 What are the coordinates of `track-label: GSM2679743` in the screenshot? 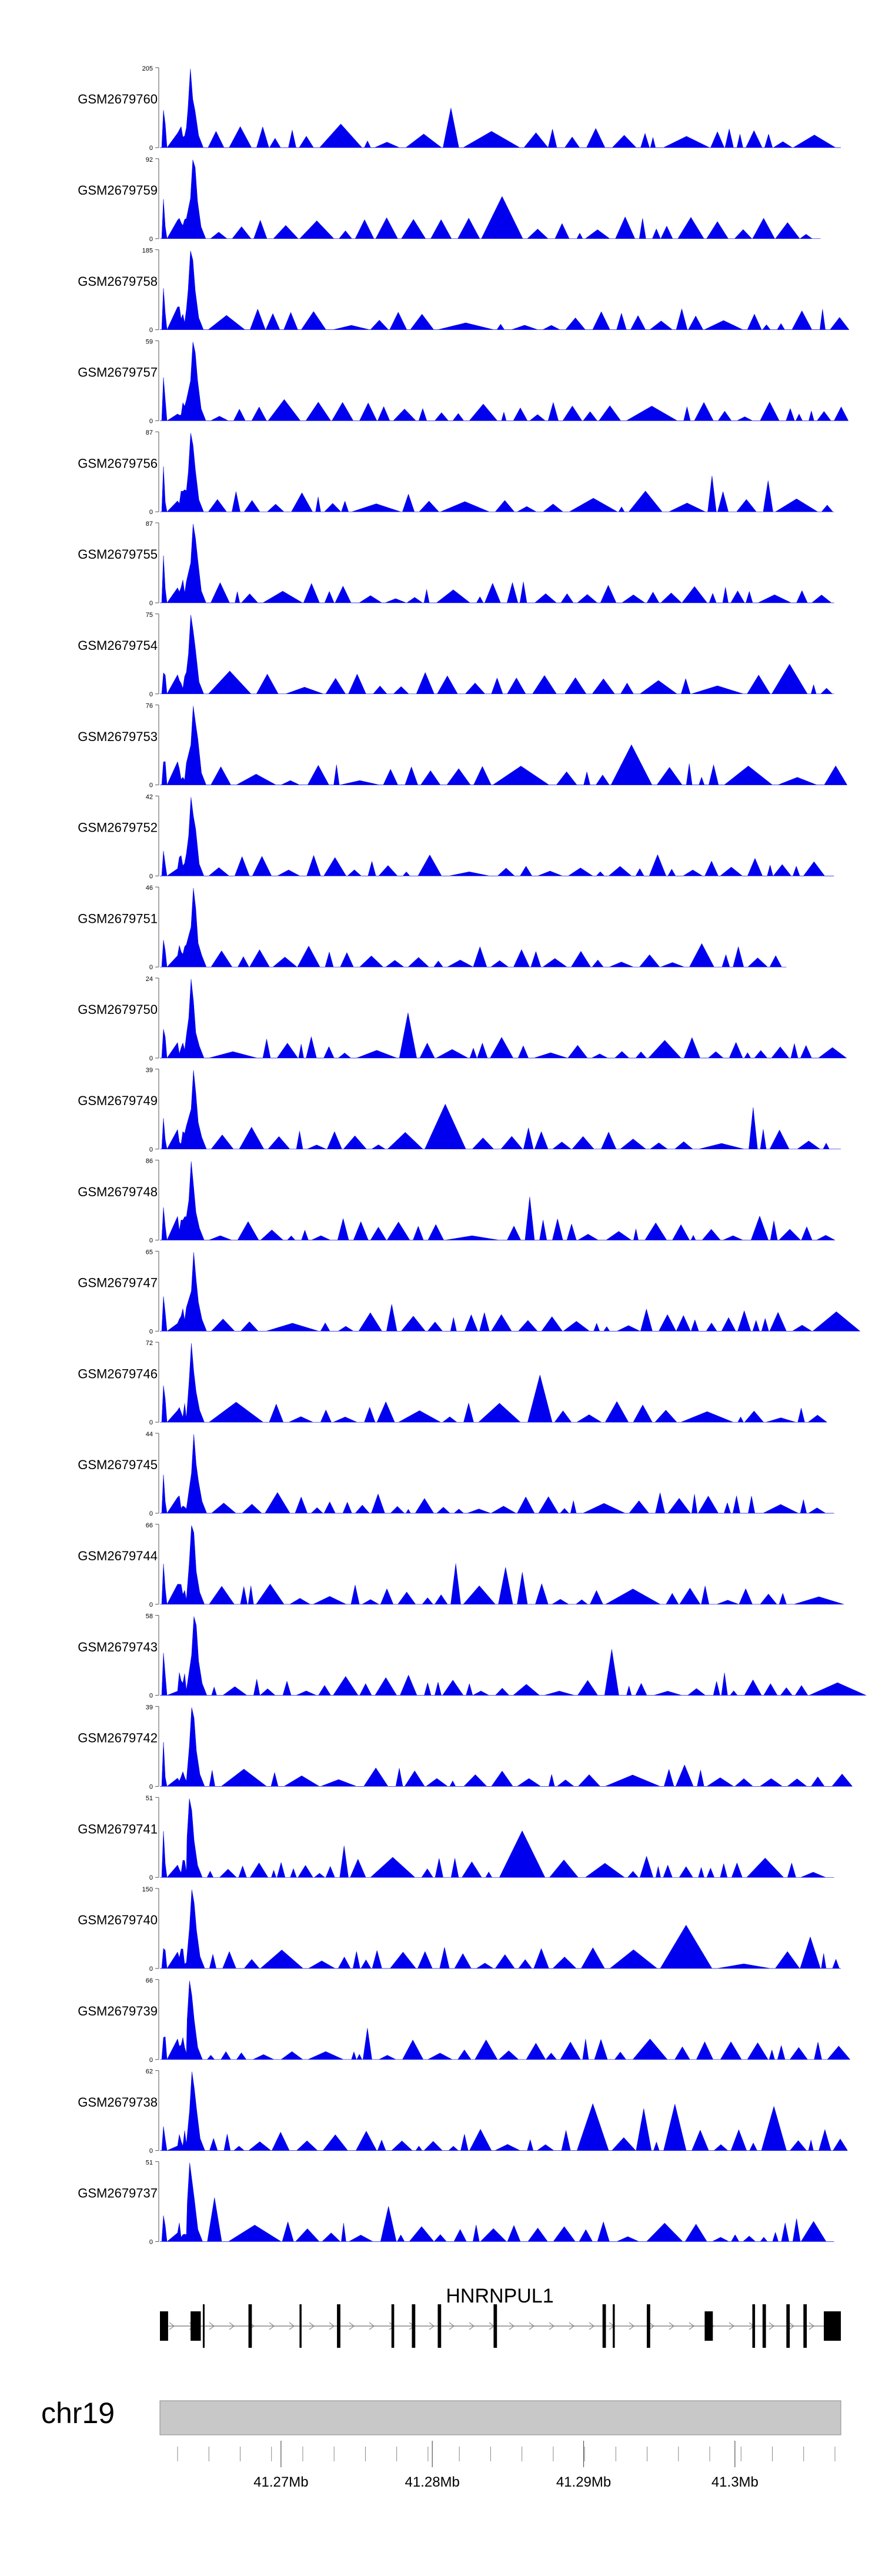 It's located at (118, 1647).